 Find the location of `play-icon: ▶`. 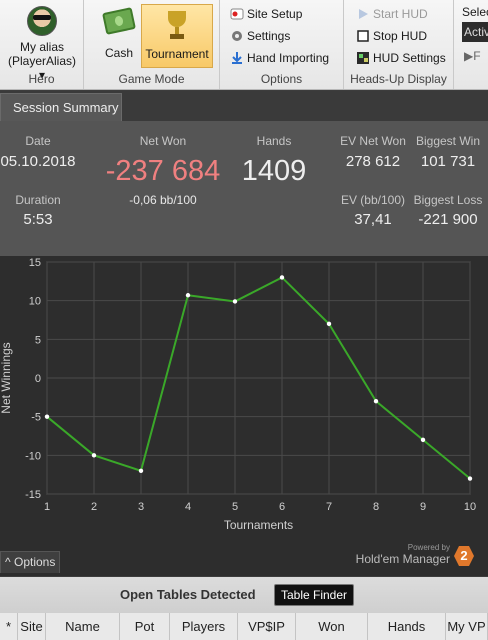

play-icon: ▶ is located at coordinates (469, 56).